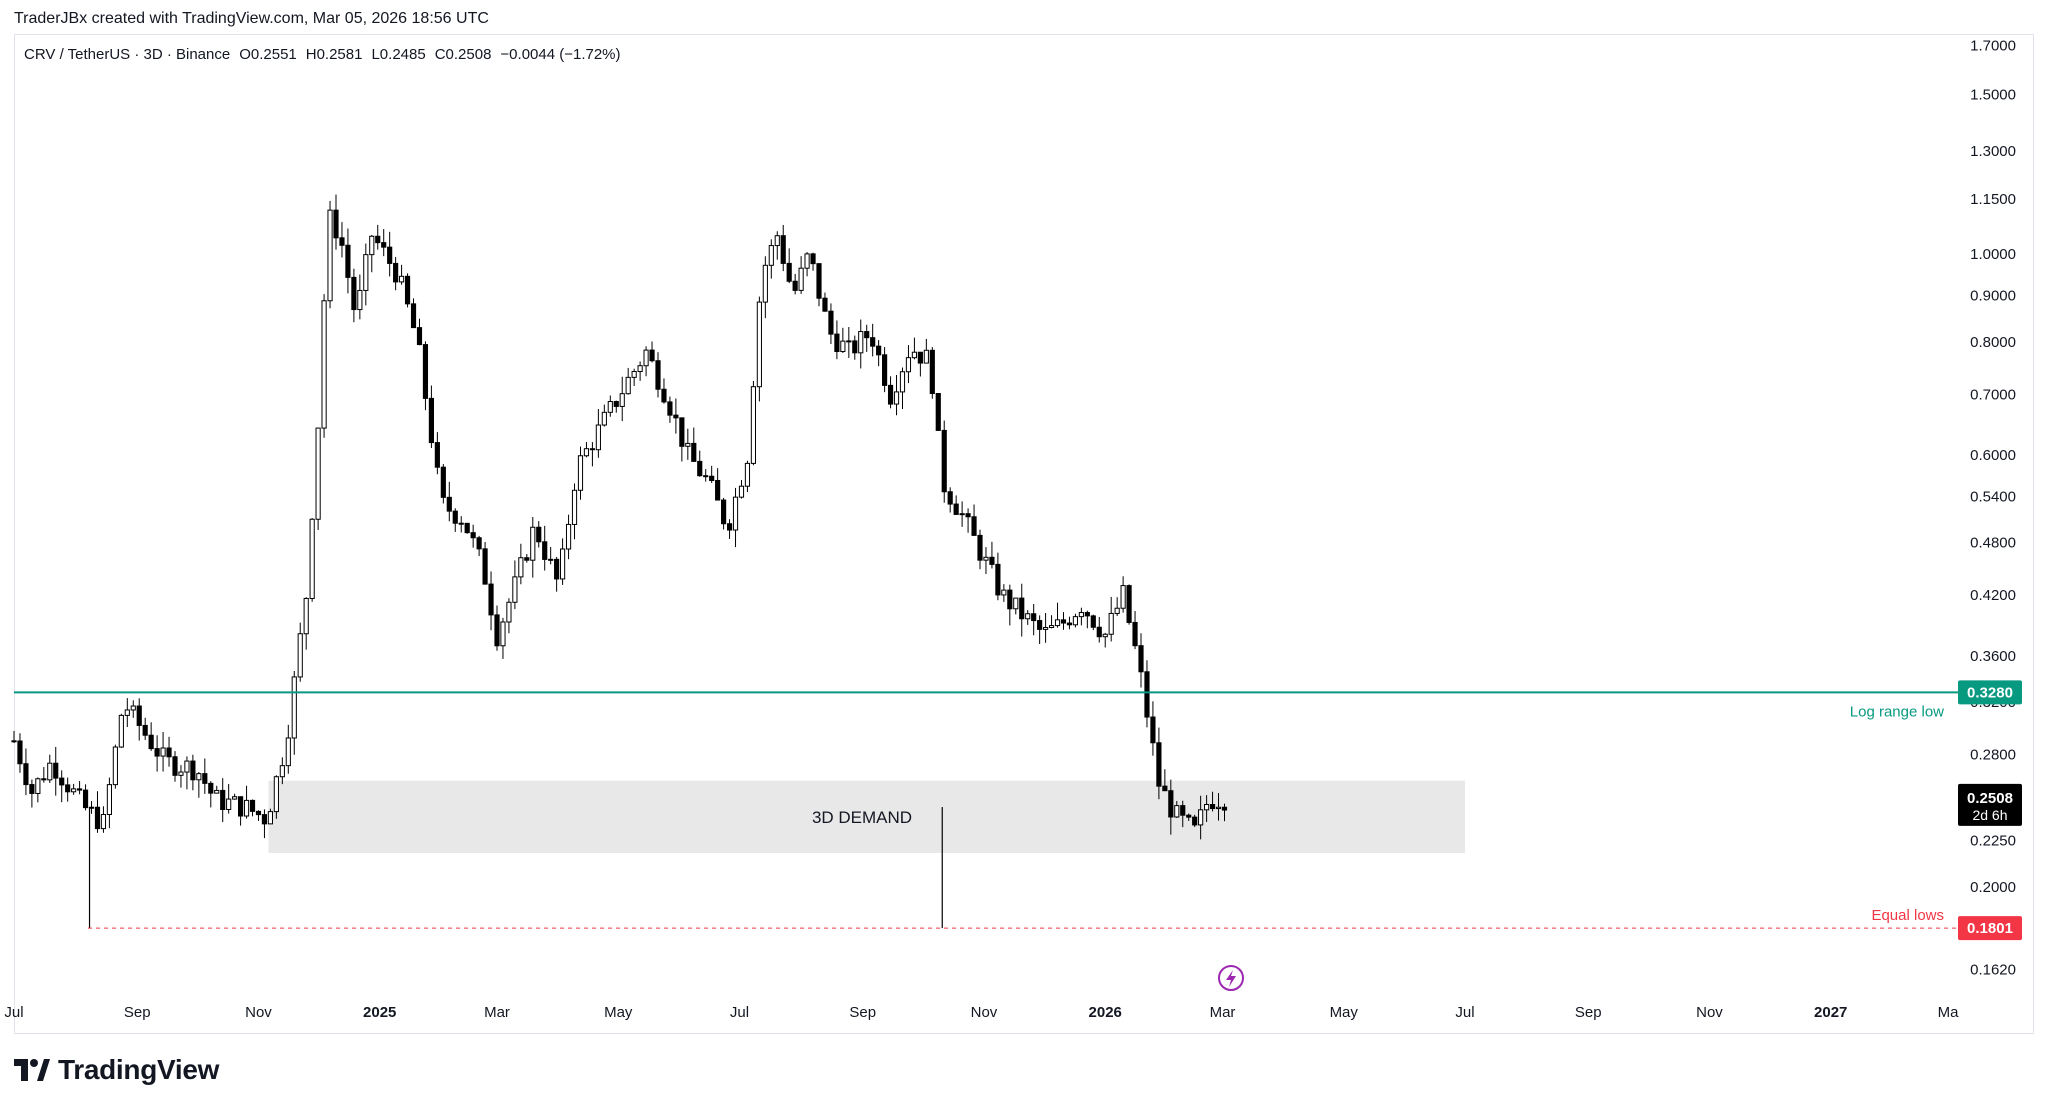 The height and width of the screenshot is (1110, 2048). Describe the element at coordinates (1990, 798) in the screenshot. I see `last-price-value: 0.2508` at that location.